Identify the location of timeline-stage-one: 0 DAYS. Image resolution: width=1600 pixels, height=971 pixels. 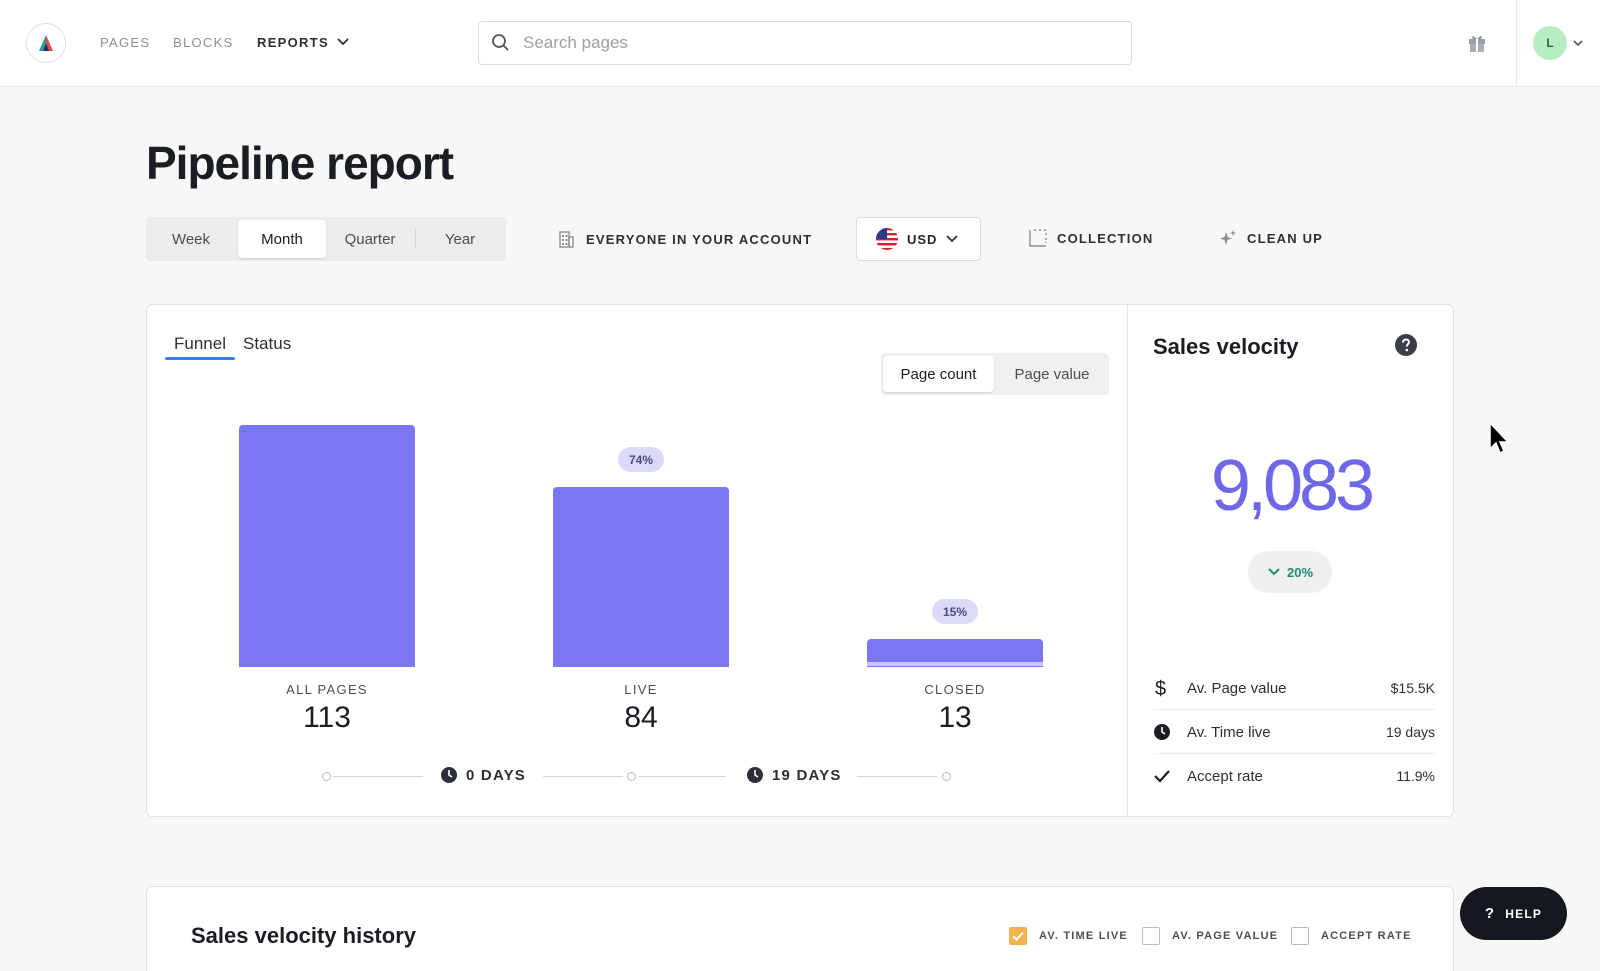
(483, 775).